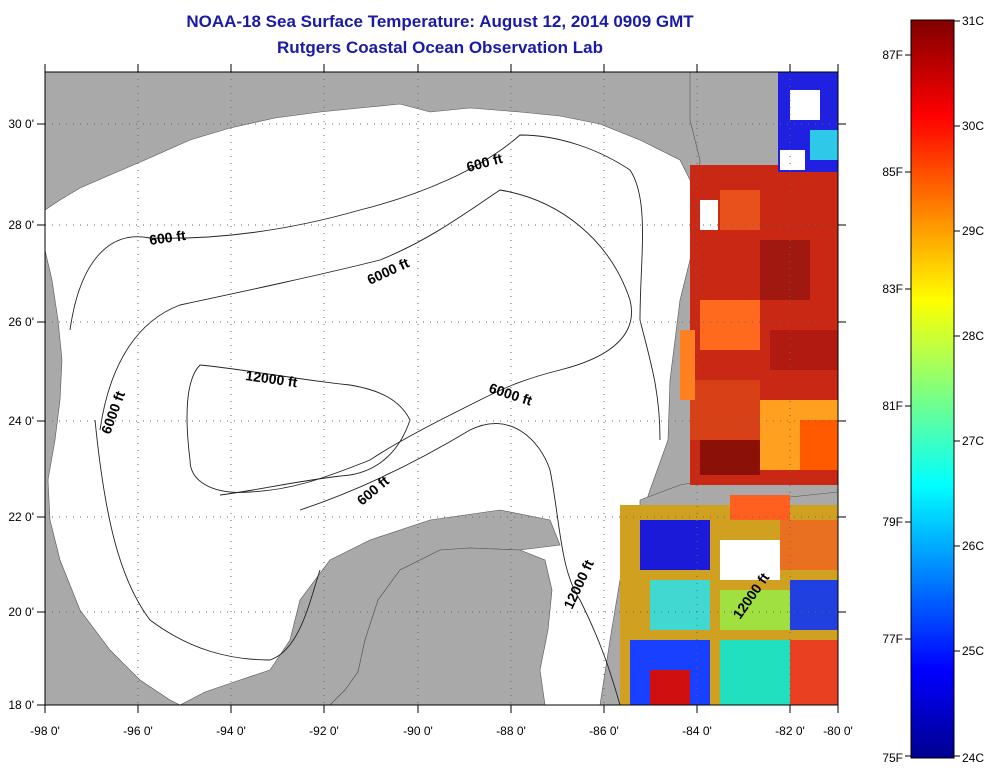  What do you see at coordinates (790, 731) in the screenshot?
I see `lon-label: -82 0'` at bounding box center [790, 731].